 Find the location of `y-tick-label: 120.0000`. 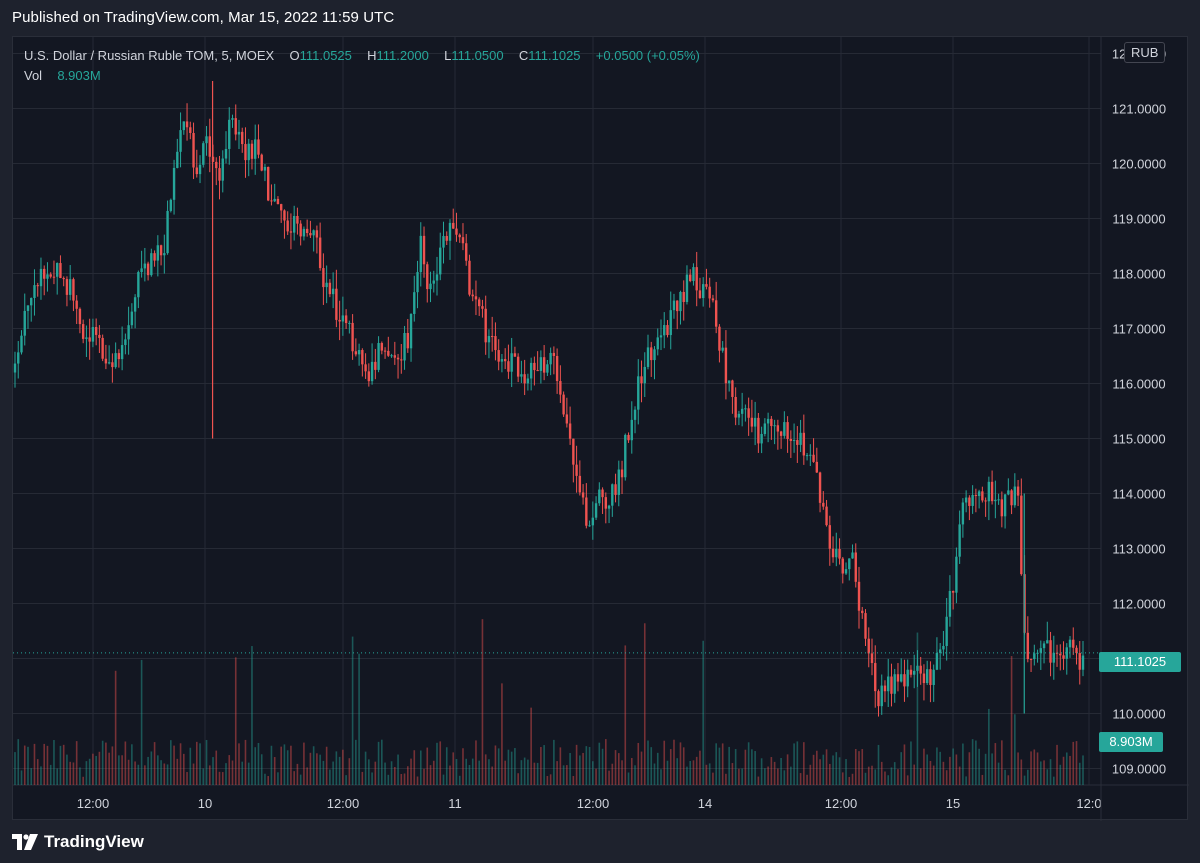

y-tick-label: 120.0000 is located at coordinates (1139, 164).